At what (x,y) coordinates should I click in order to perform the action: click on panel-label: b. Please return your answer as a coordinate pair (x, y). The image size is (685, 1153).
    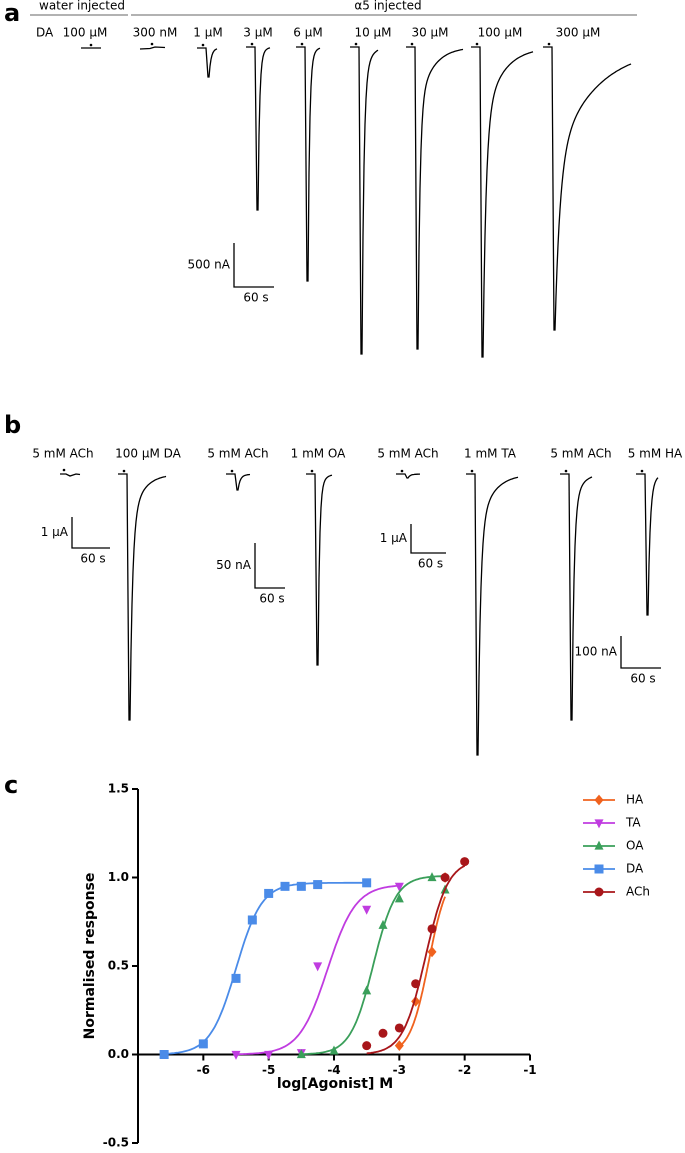
    Looking at the image, I should click on (12, 425).